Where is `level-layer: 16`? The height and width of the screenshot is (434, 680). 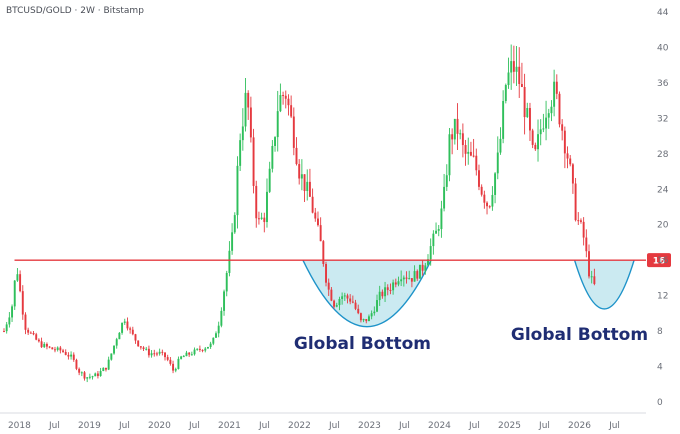
level-layer: 16 is located at coordinates (342, 260).